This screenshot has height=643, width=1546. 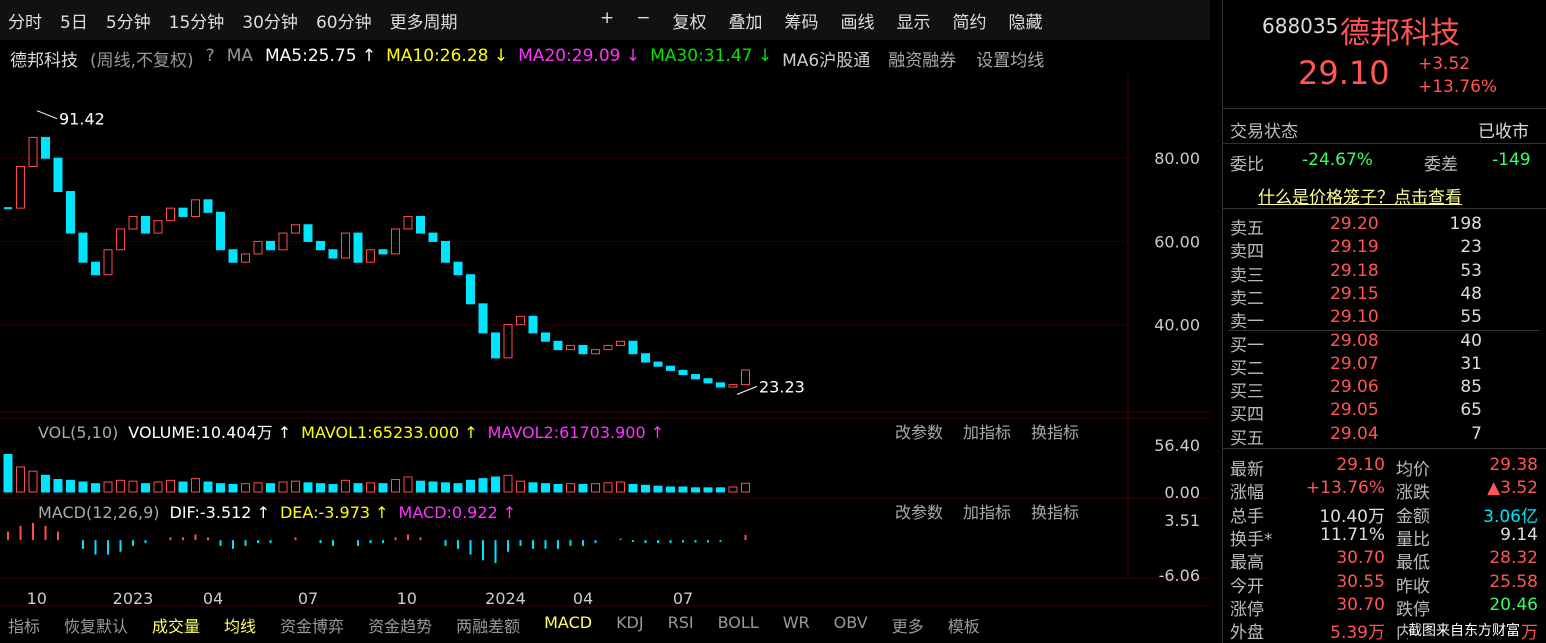 What do you see at coordinates (607, 18) in the screenshot?
I see `tool-button: +` at bounding box center [607, 18].